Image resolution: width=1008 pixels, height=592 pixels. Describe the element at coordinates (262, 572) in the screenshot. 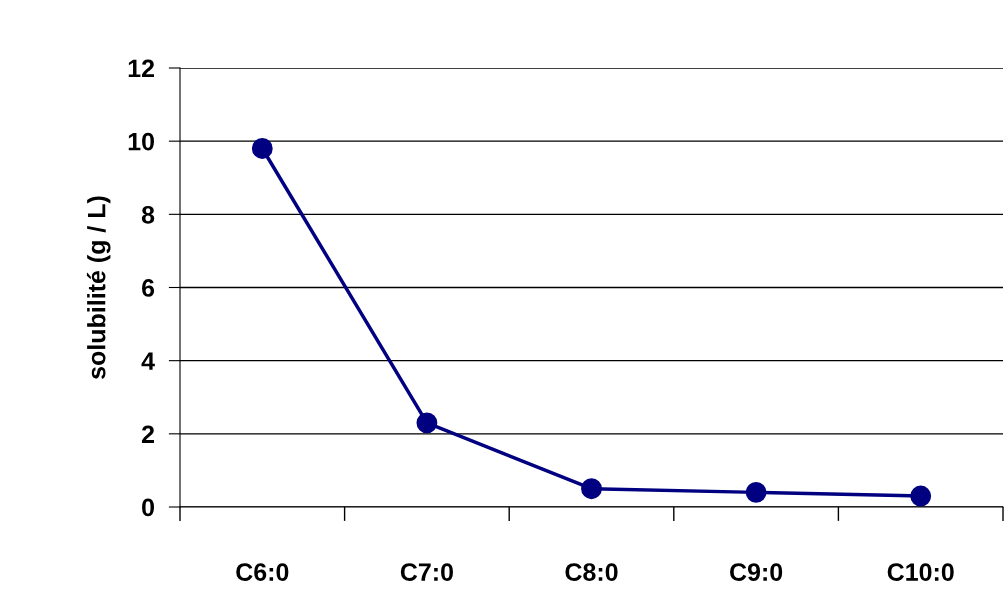

I see `x-tick-label: C6:0` at that location.